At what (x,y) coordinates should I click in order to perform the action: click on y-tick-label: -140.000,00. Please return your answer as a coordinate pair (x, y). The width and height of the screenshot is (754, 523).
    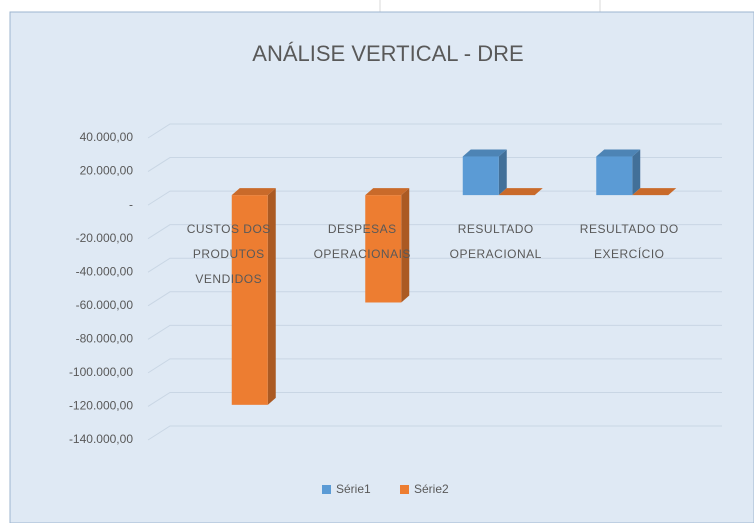
    Looking at the image, I should click on (101, 439).